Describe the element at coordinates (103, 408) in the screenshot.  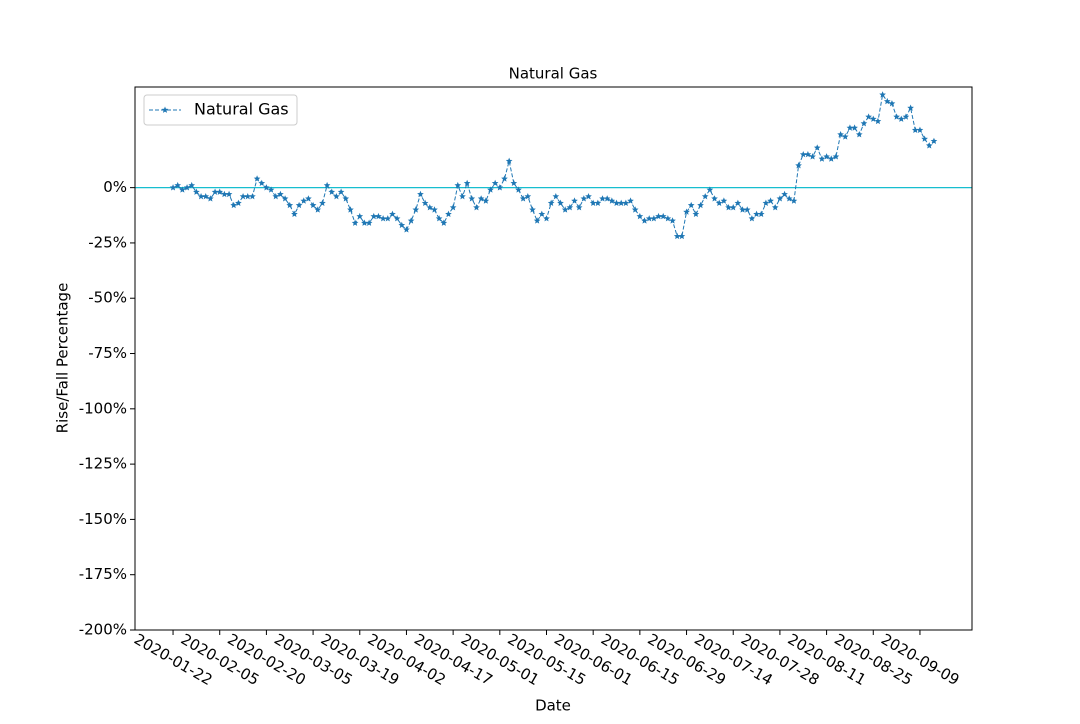
I see `y-tick-label: -100%` at that location.